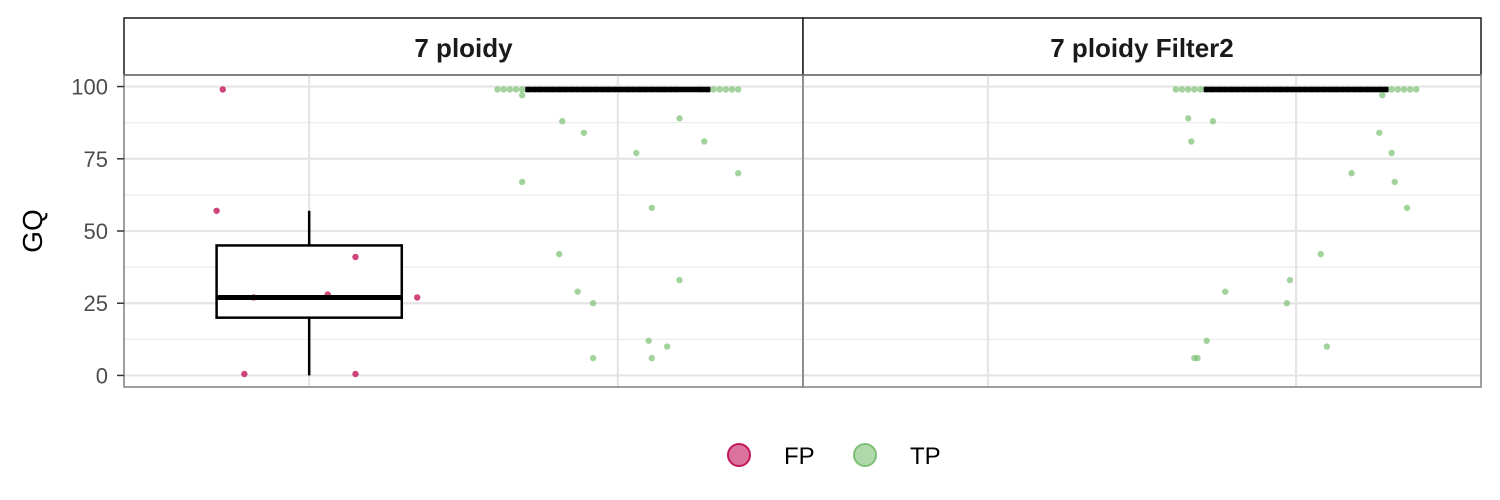  What do you see at coordinates (834, 456) in the screenshot?
I see `legend: FP TP` at bounding box center [834, 456].